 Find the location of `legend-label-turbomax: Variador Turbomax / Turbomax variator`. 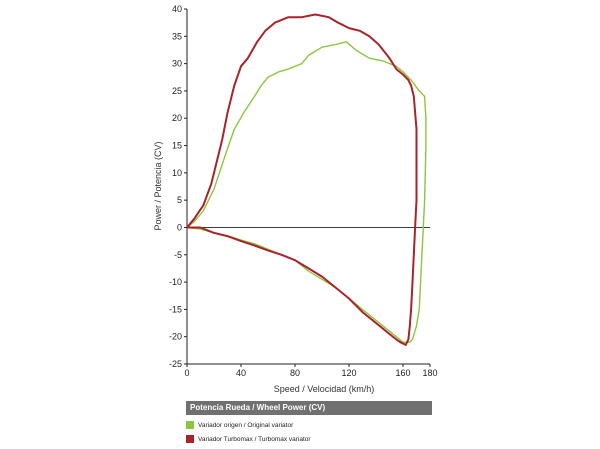

legend-label-turbomax: Variador Turbomax / Turbomax variator is located at coordinates (254, 439).